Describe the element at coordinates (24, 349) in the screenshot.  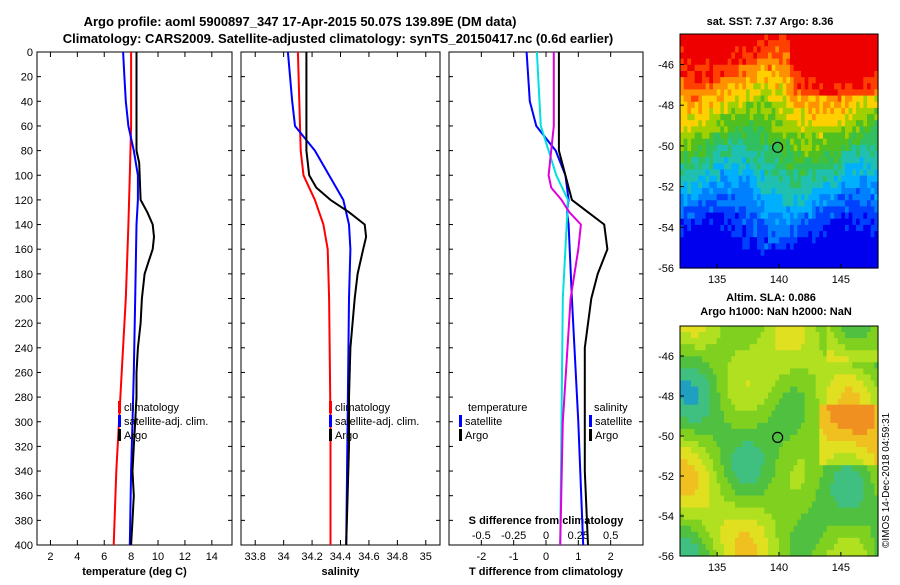
I see `depth-tick-label-12: 240` at that location.